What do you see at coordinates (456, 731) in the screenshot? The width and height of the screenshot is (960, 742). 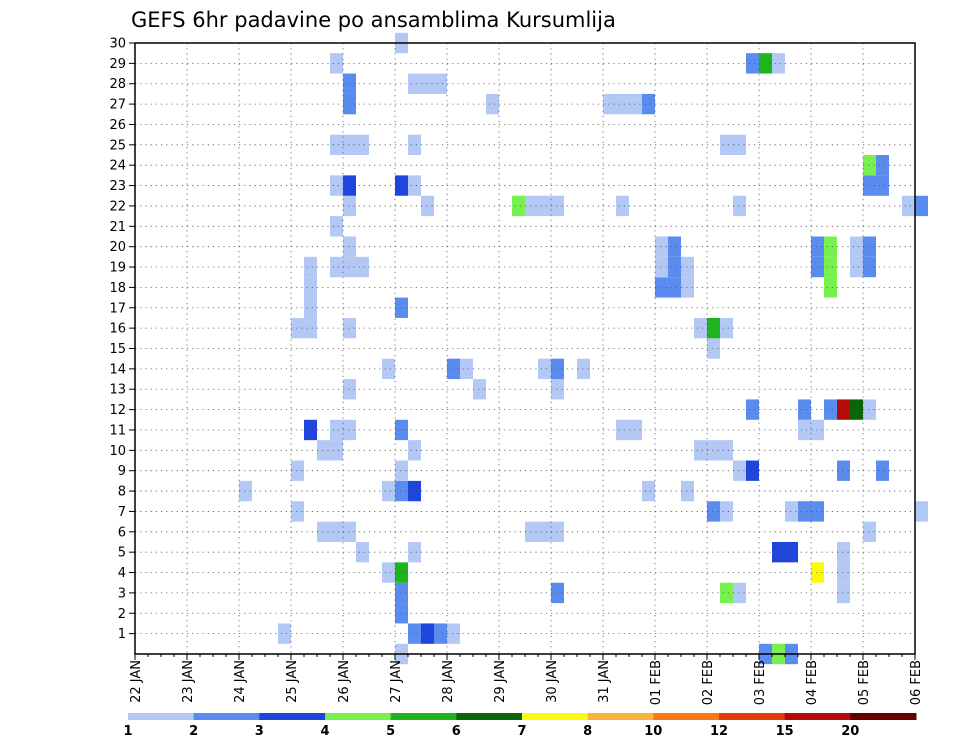 I see `colorbar-label: 6` at bounding box center [456, 731].